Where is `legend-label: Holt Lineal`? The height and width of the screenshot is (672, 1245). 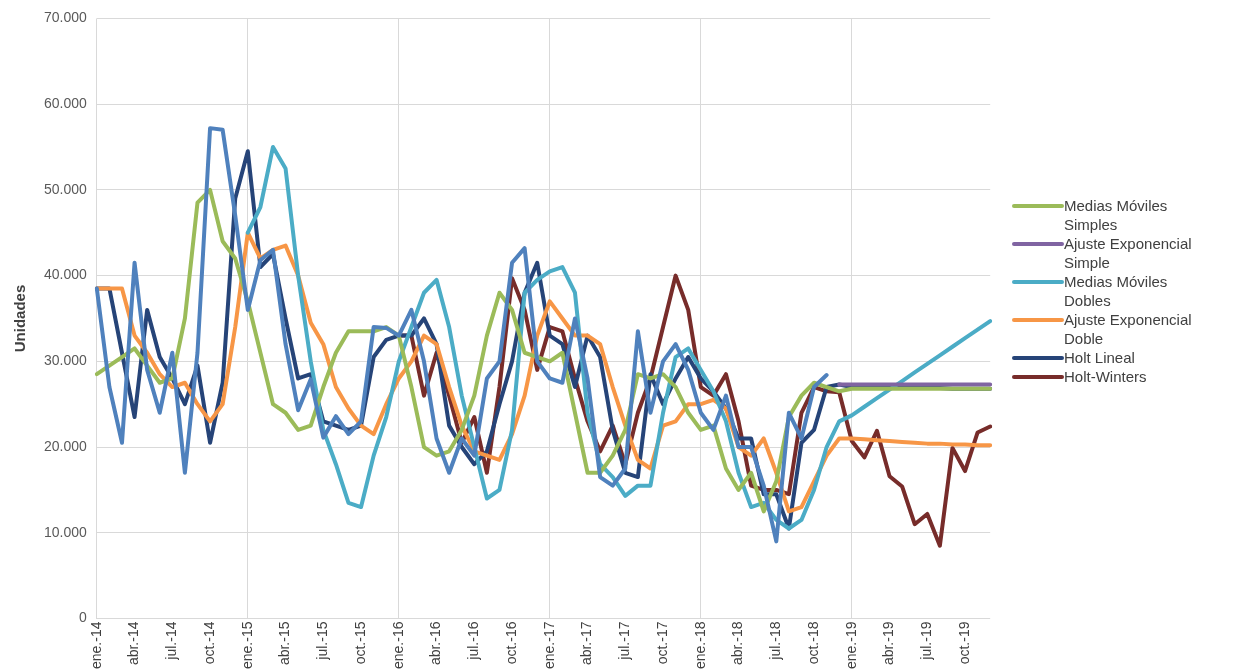
legend-label: Holt Lineal is located at coordinates (1100, 357).